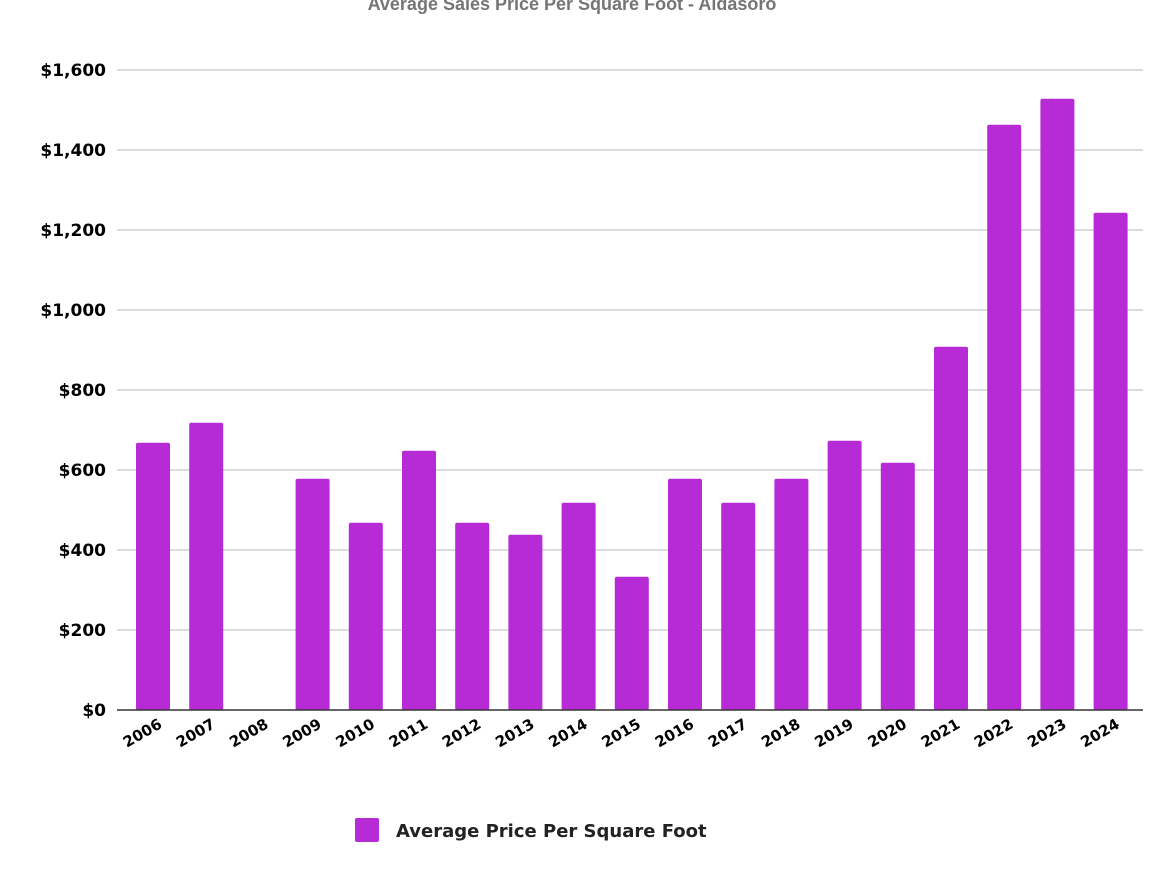  What do you see at coordinates (833, 733) in the screenshot?
I see `x-tick-label: 2019` at bounding box center [833, 733].